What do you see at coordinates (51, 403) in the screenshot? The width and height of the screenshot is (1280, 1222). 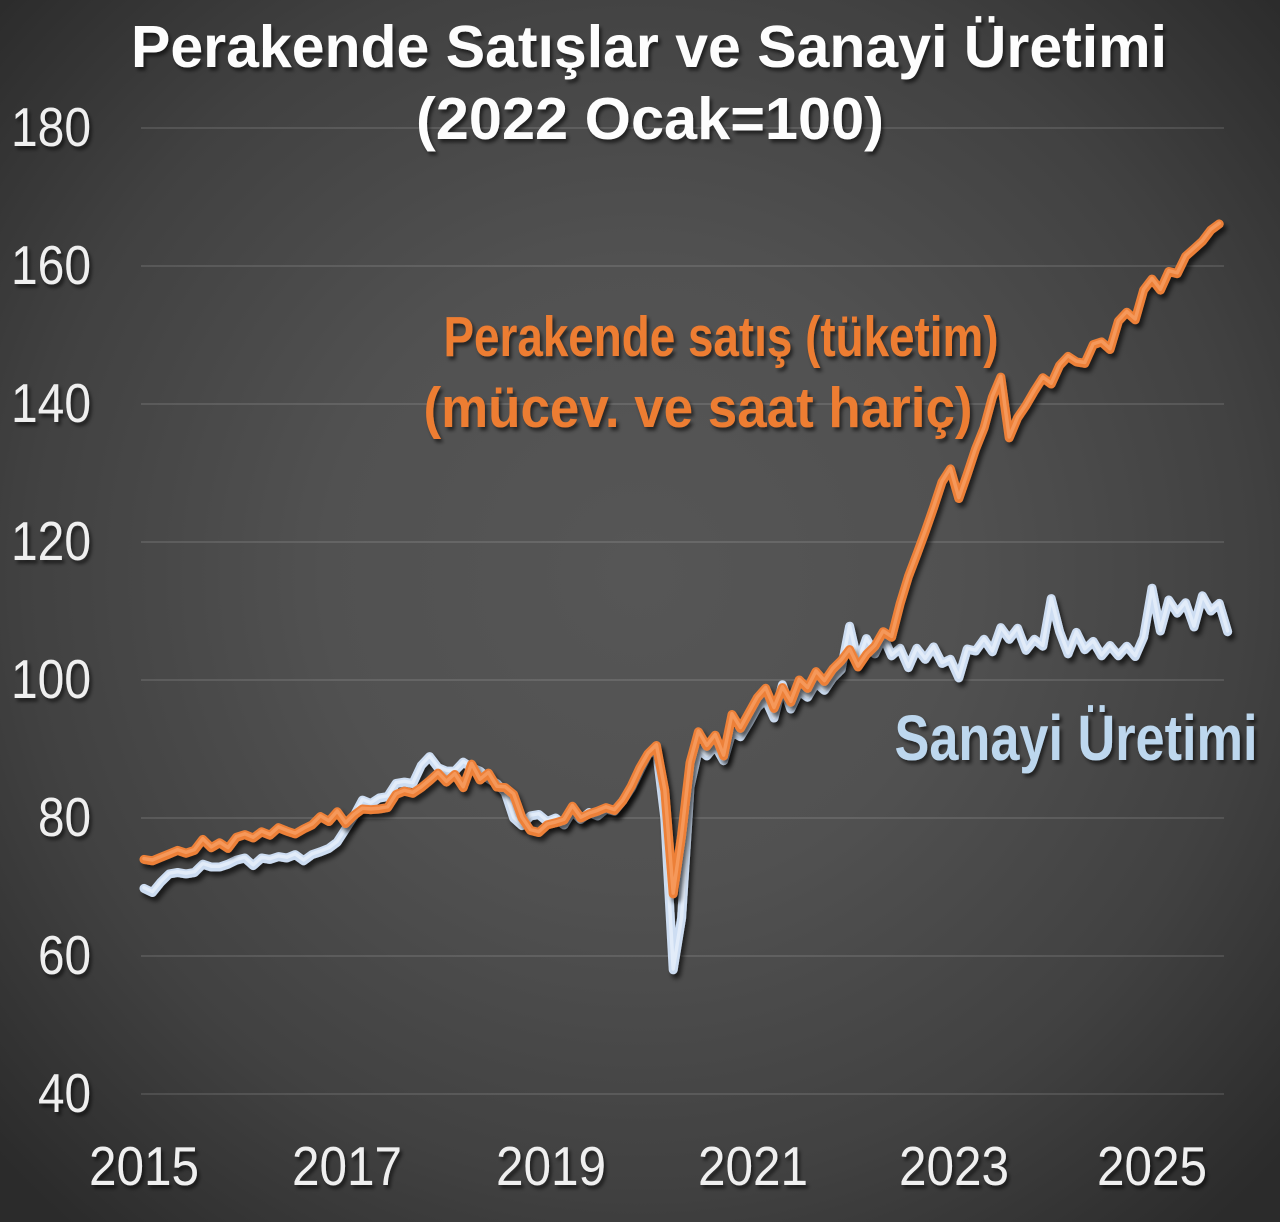 I see `svg-text: 140` at bounding box center [51, 403].